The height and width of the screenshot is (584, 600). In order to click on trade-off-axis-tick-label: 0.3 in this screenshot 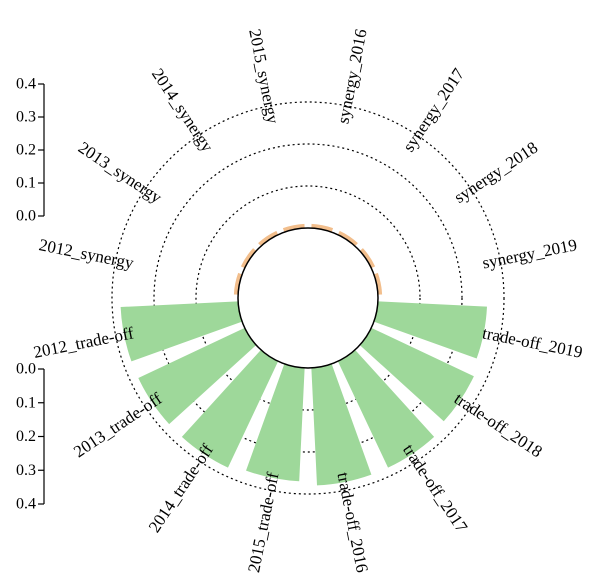, I will do `click(26, 470)`.